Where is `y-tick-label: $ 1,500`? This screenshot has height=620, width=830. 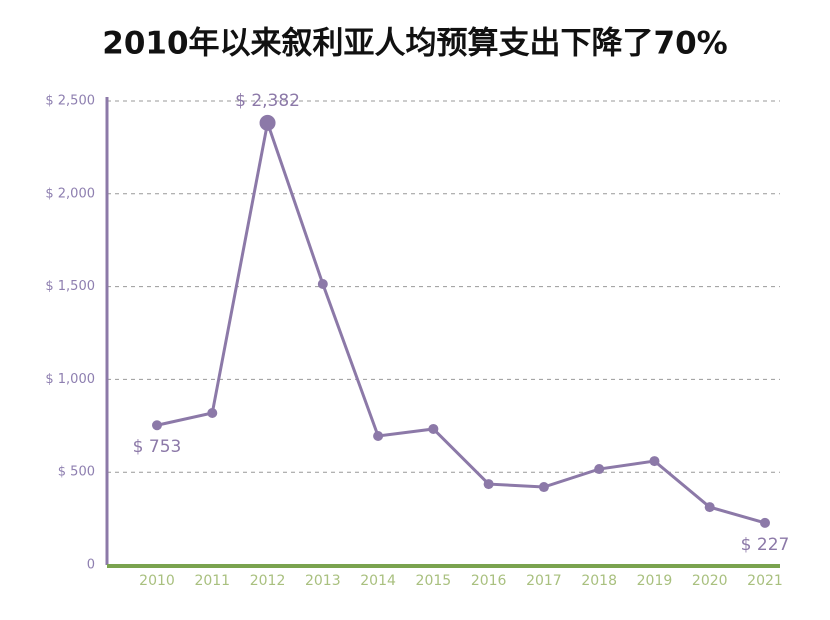 y-tick-label: $ 1,500 is located at coordinates (70, 286).